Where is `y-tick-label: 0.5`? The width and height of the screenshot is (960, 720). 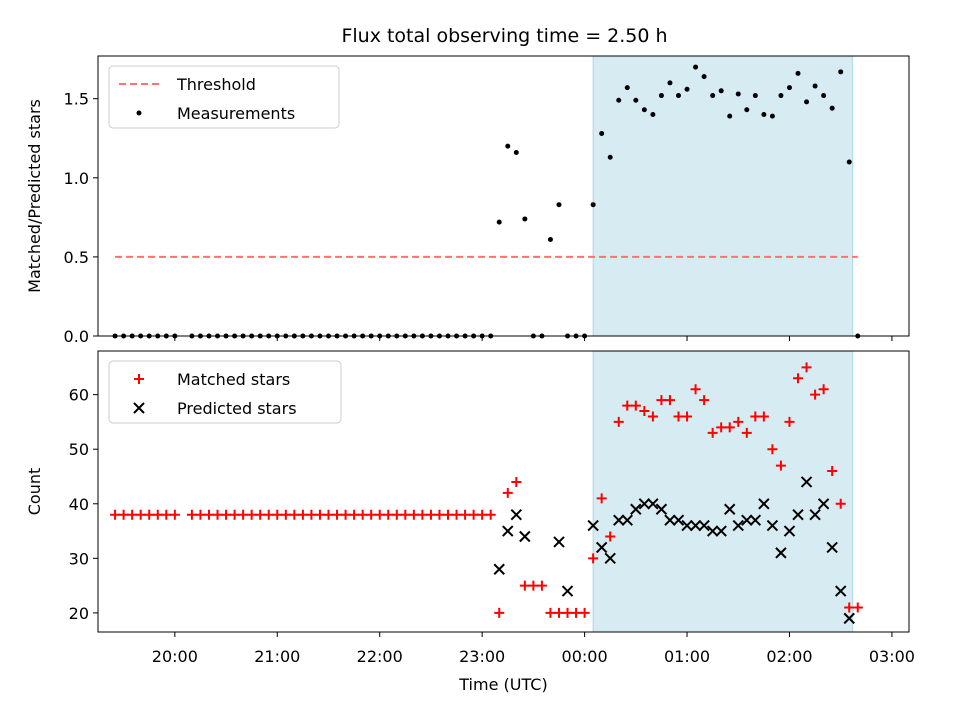 y-tick-label: 0.5 is located at coordinates (76, 257).